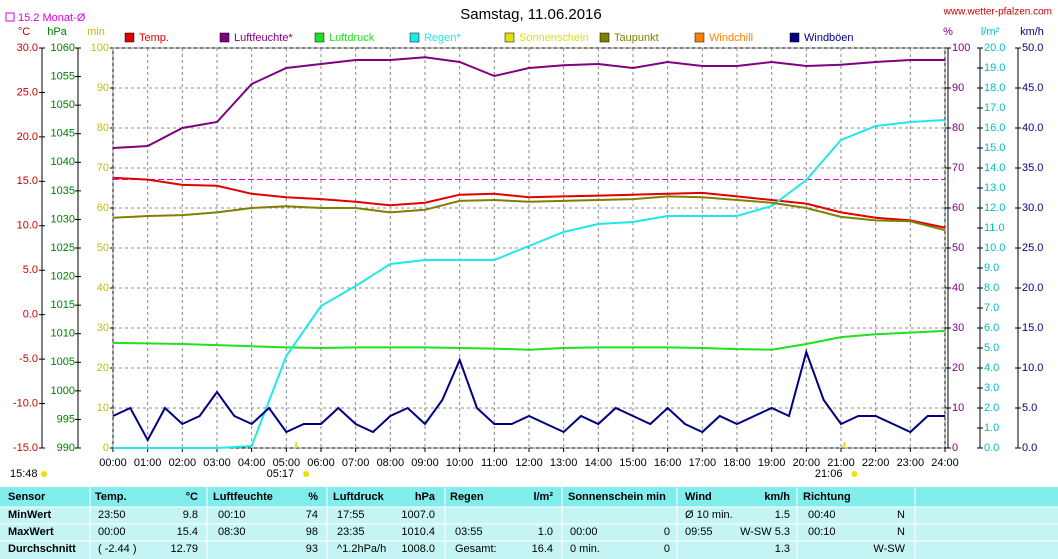 The width and height of the screenshot is (1058, 559). I want to click on x-tick-label: 16:00, so click(668, 463).